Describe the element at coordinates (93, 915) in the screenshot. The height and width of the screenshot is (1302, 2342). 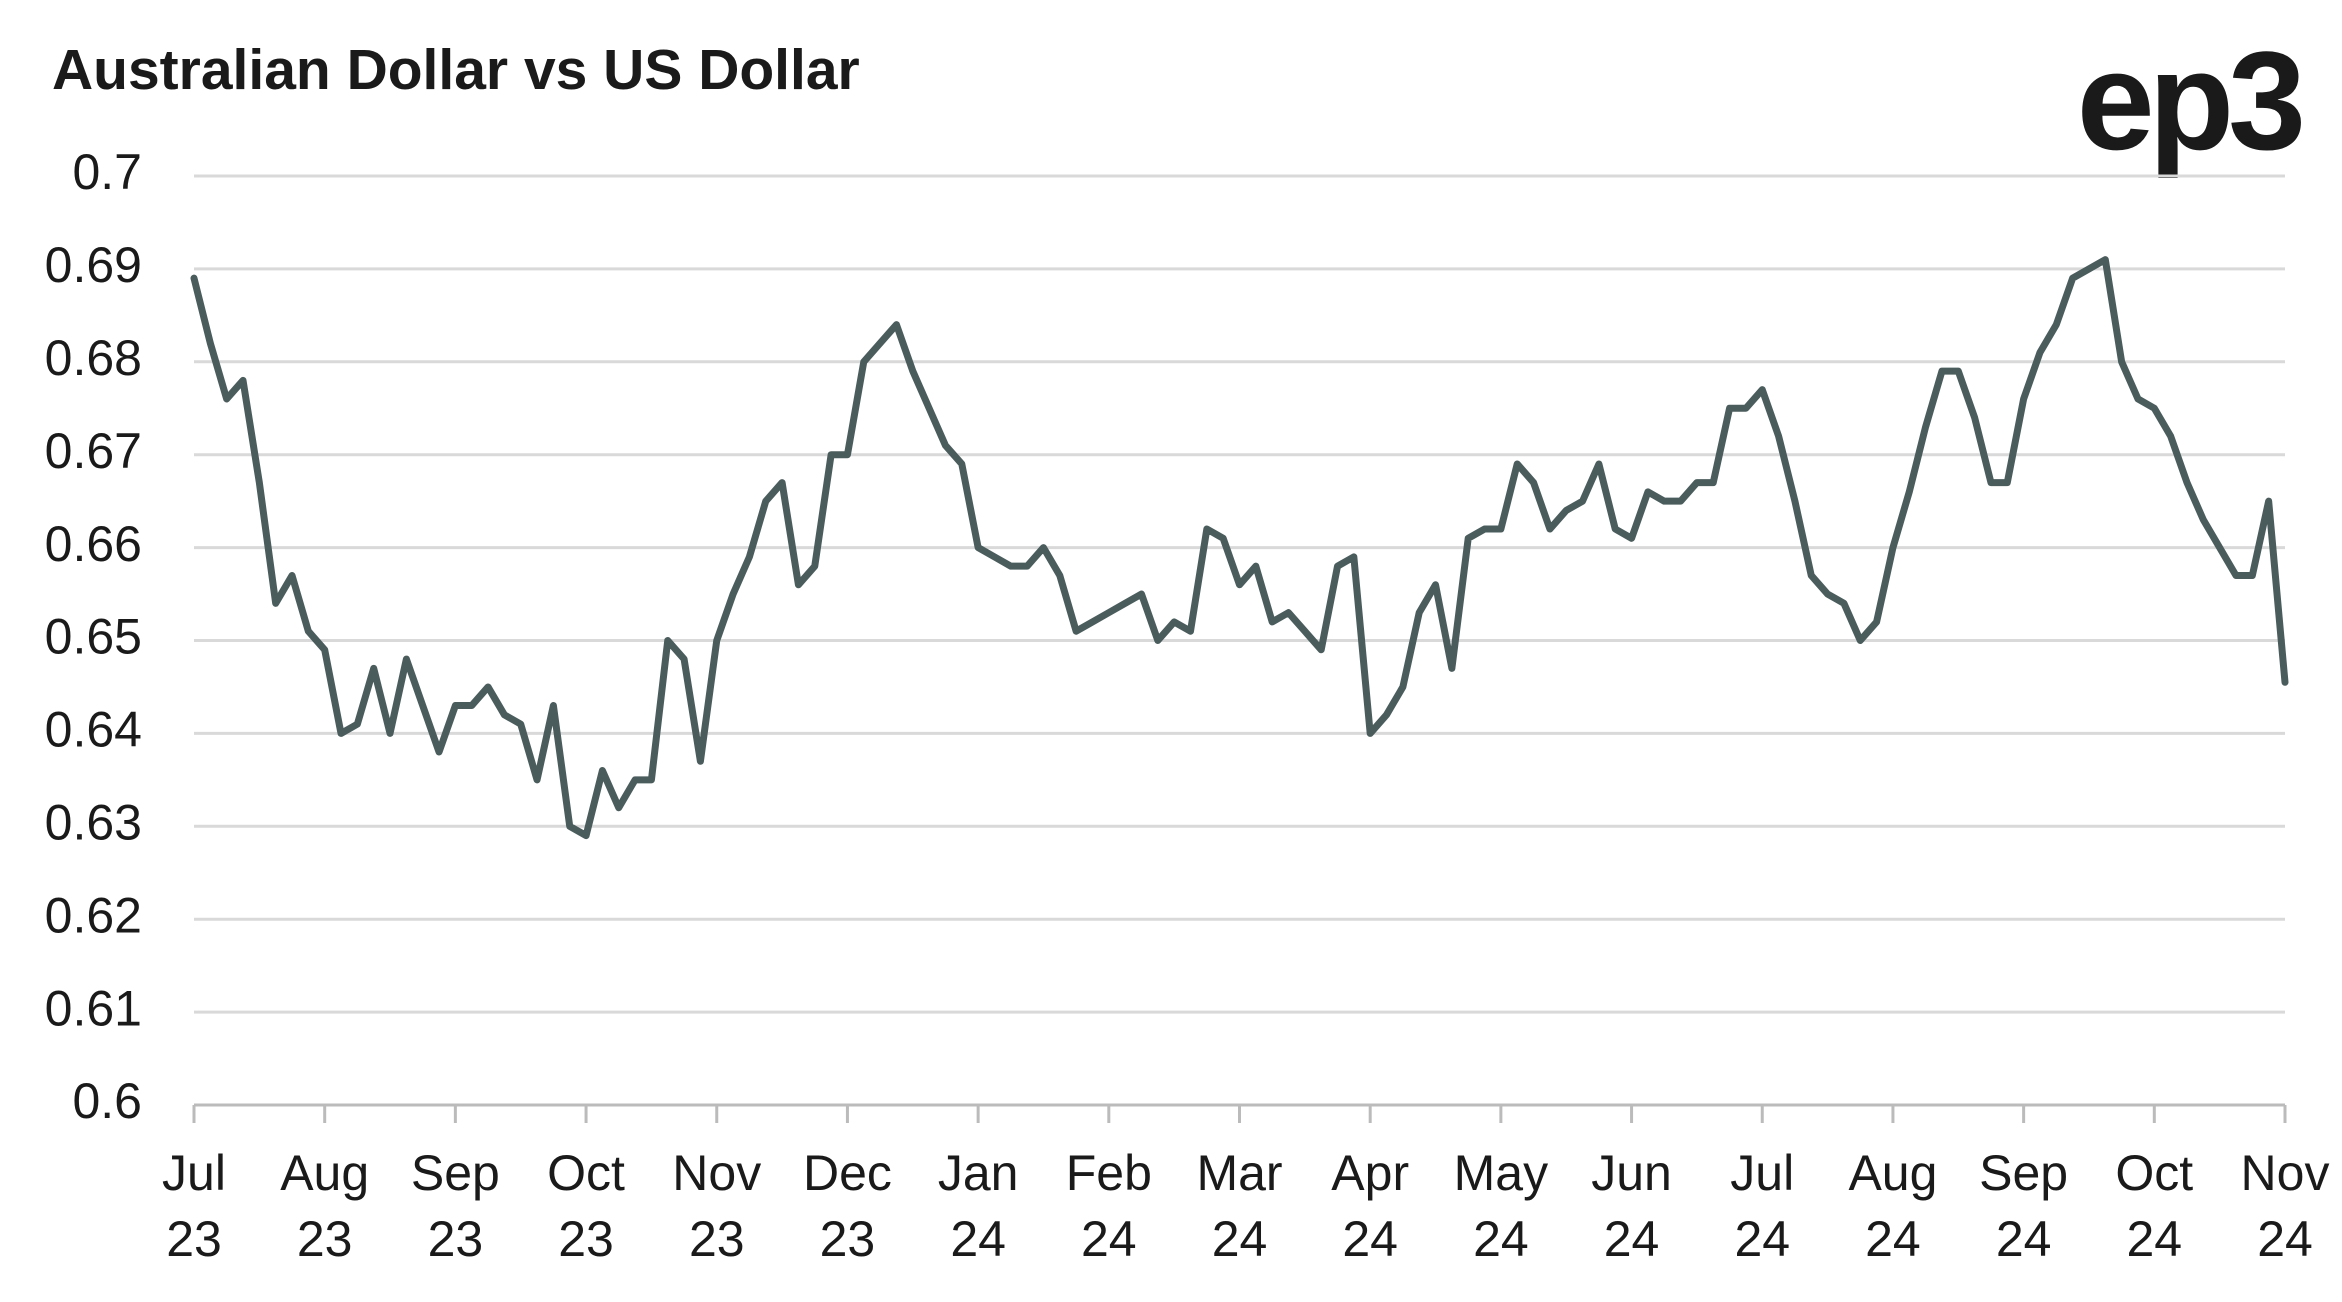
I see `y-tick-label: 0.62` at that location.